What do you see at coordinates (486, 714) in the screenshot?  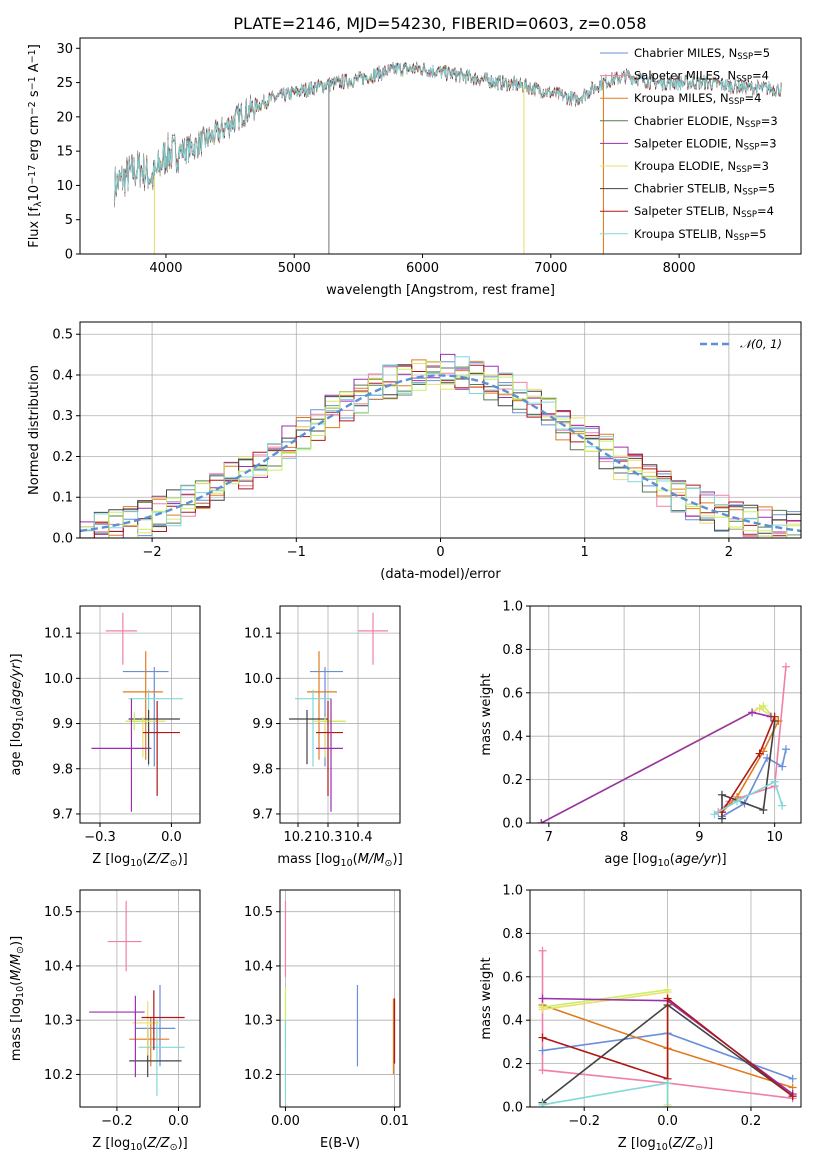 I see `y-axis-label: mass weight` at bounding box center [486, 714].